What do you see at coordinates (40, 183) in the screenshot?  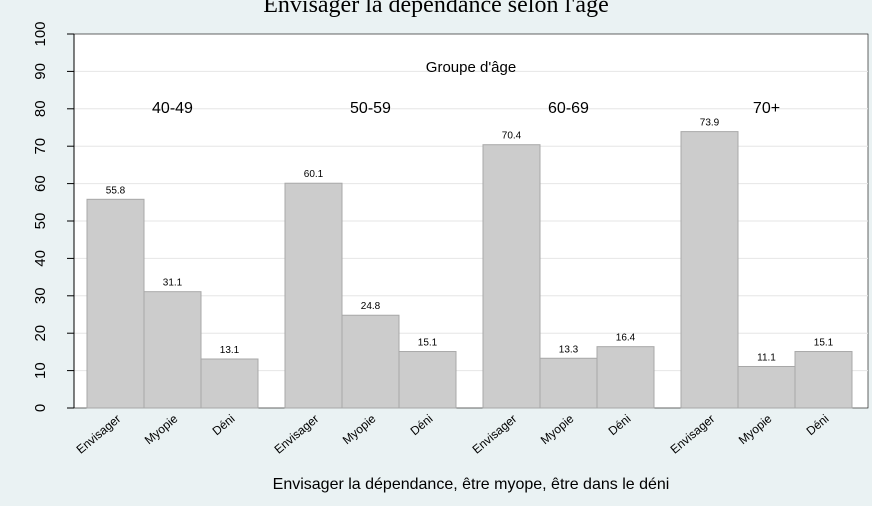 I see `y-tick-label: 60` at bounding box center [40, 183].